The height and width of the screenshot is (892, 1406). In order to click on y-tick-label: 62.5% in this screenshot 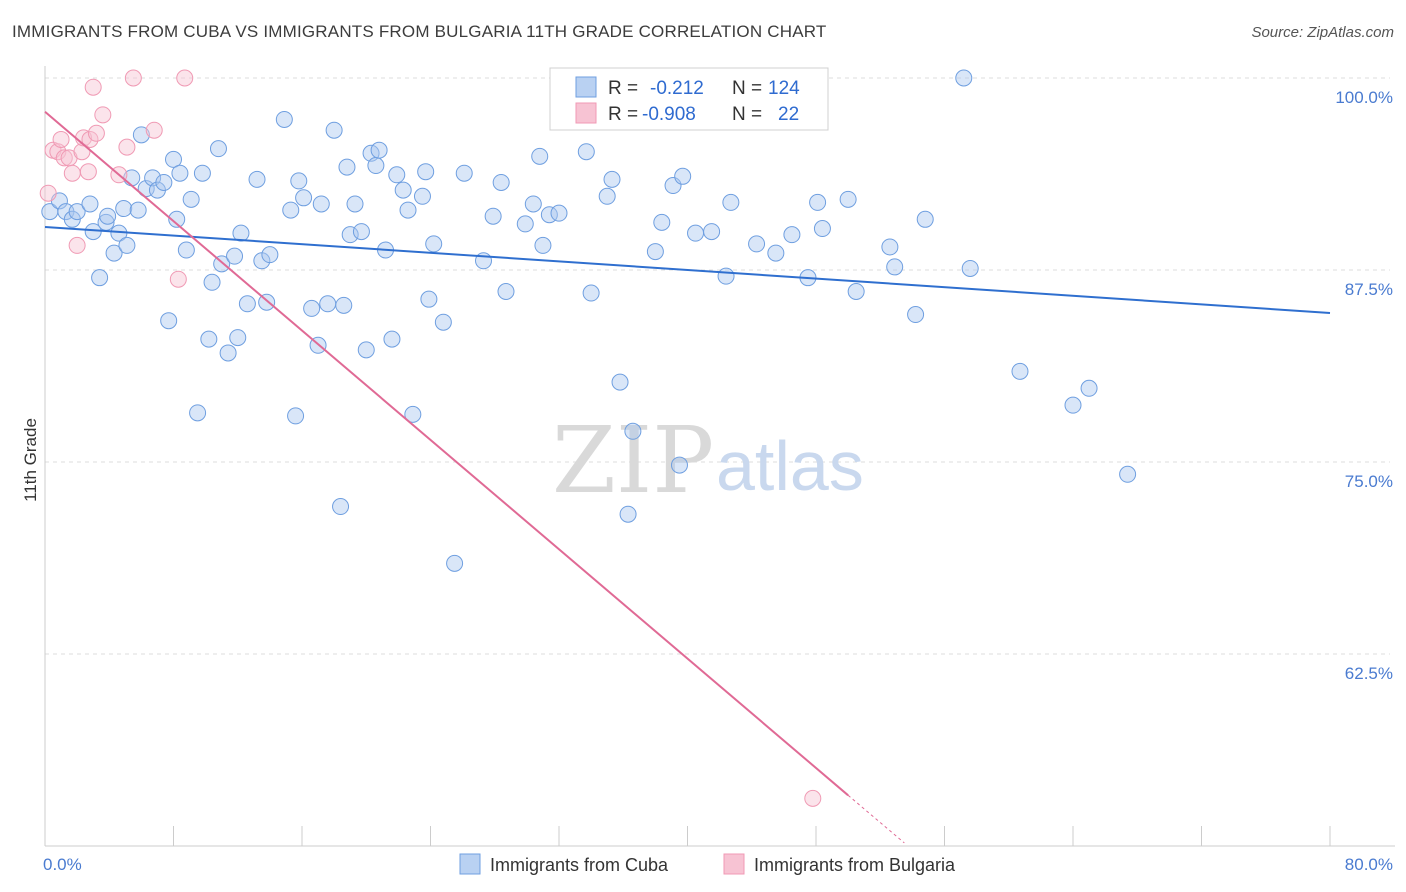, I will do `click(1369, 673)`.